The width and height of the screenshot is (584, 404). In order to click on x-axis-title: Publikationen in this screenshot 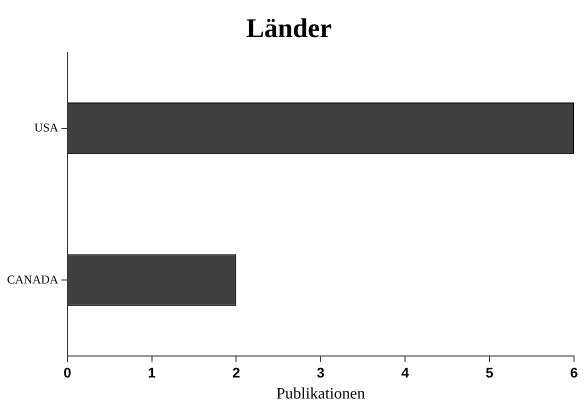, I will do `click(321, 394)`.